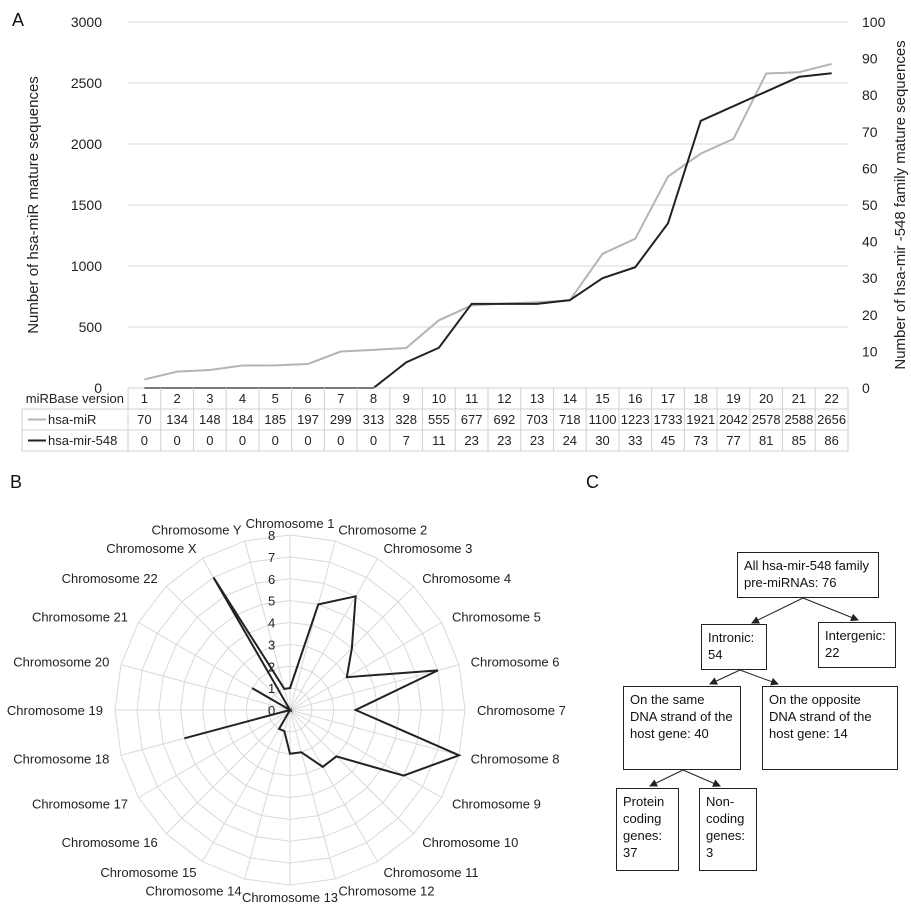 The image size is (911, 920). What do you see at coordinates (799, 398) in the screenshot?
I see `x-tick-label: 21` at bounding box center [799, 398].